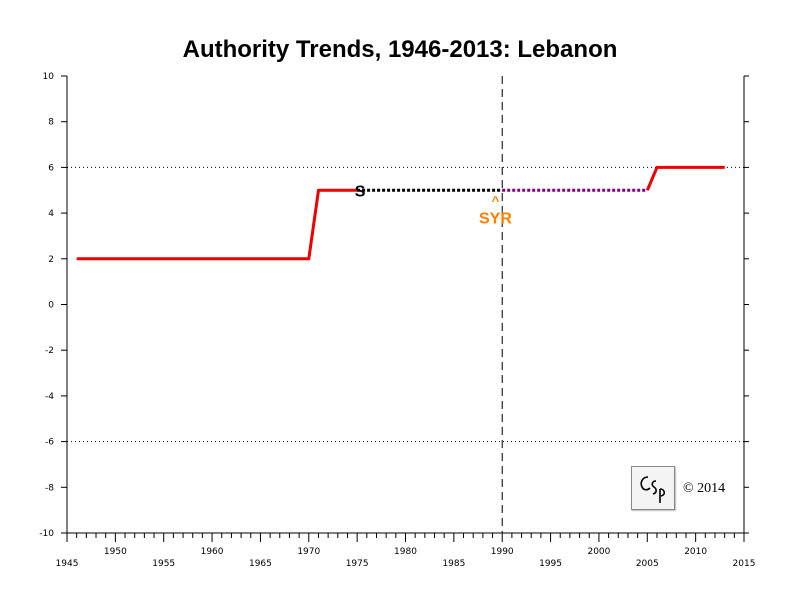 Image resolution: width=800 pixels, height=600 pixels. What do you see at coordinates (49, 77) in the screenshot?
I see `y-tick-label: 10` at bounding box center [49, 77].